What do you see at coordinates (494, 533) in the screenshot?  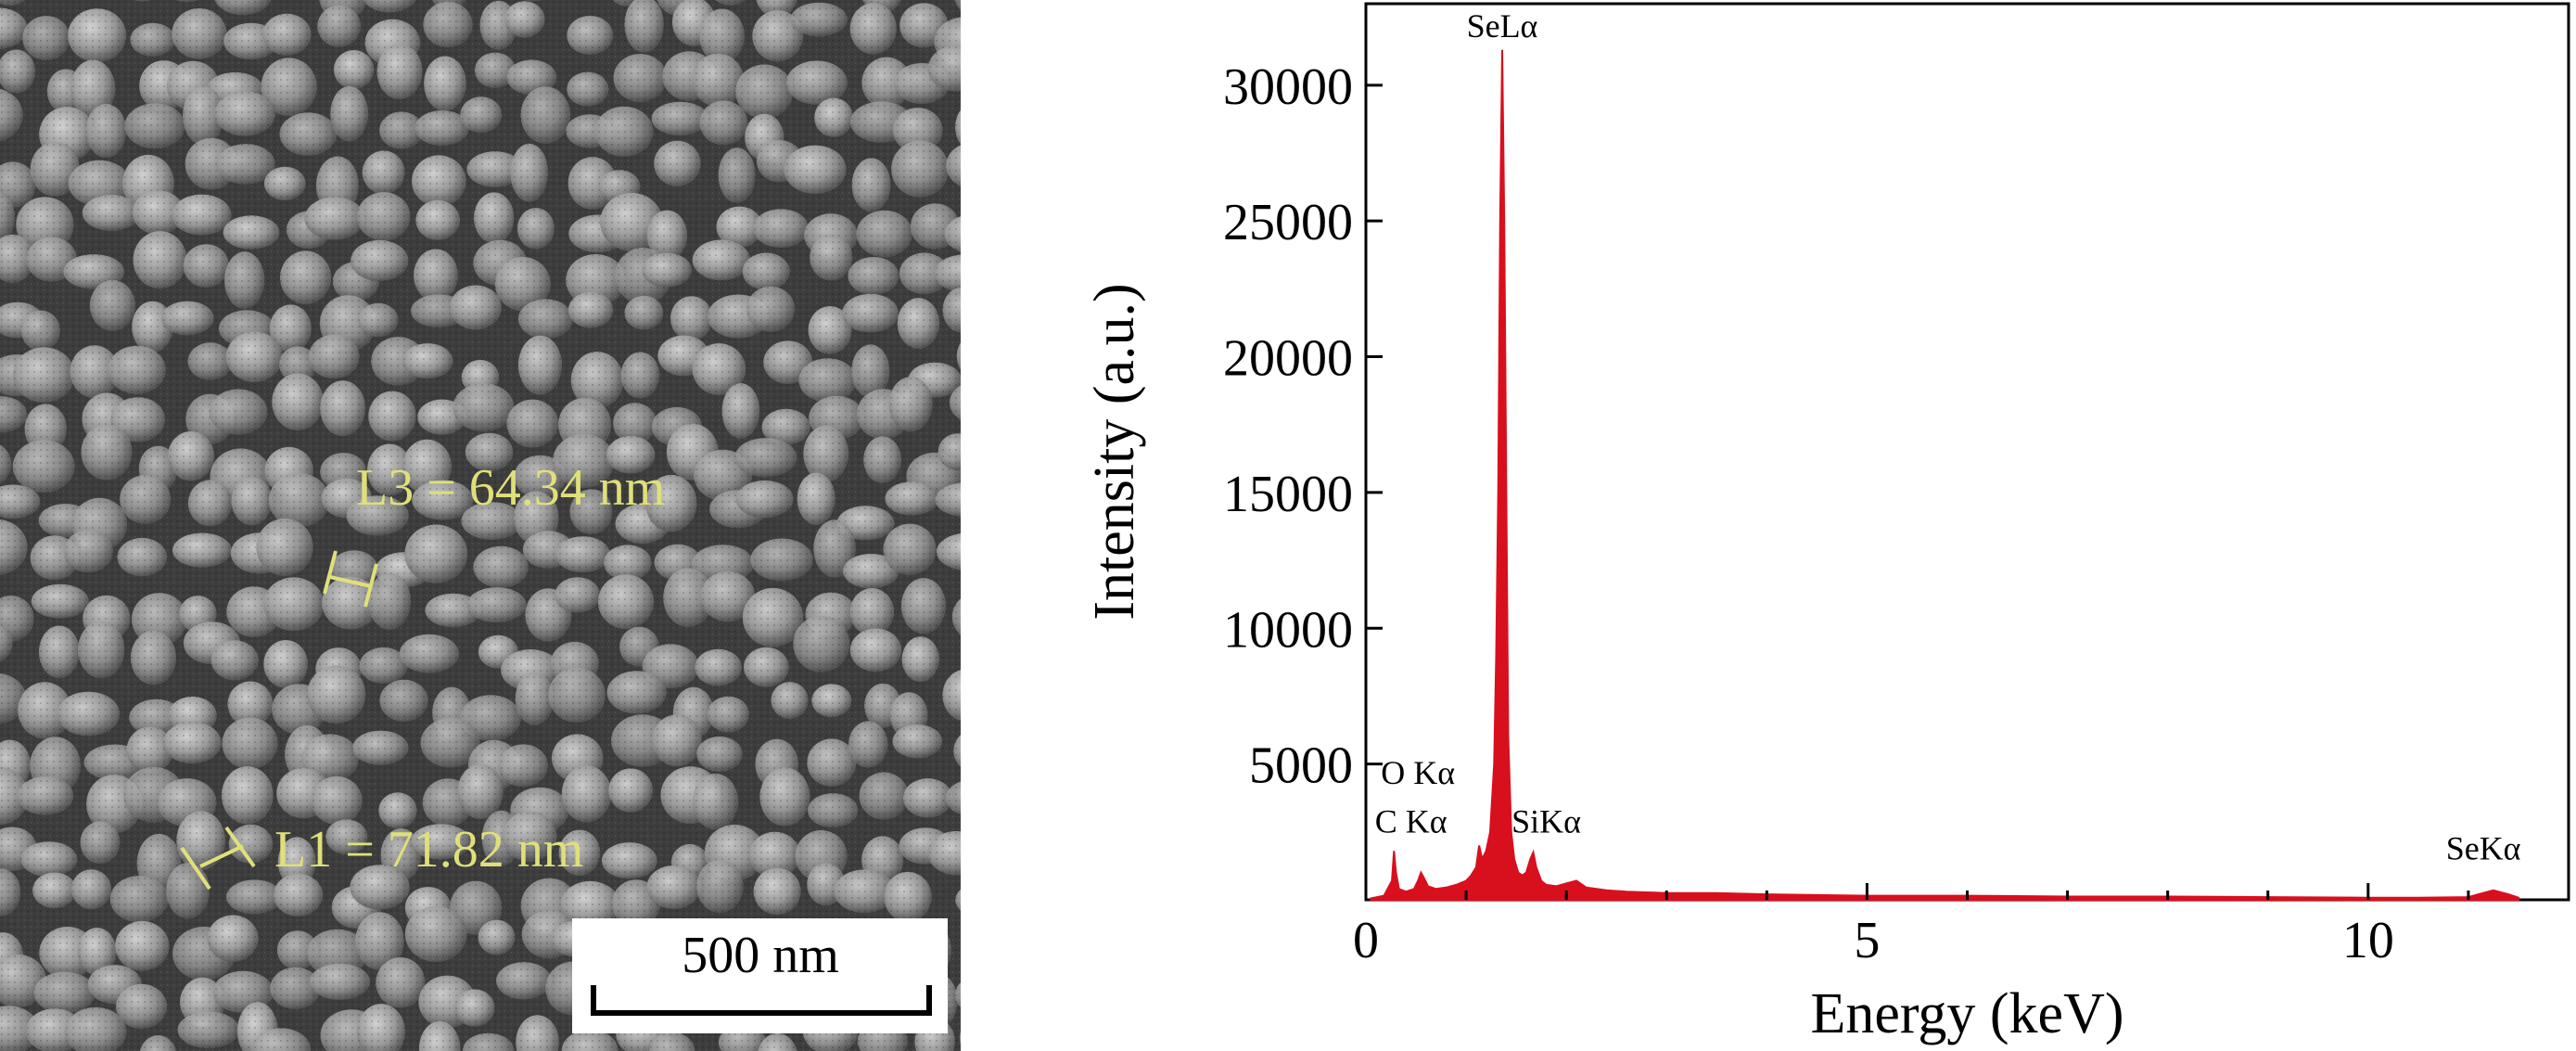 I see `measurement-l3: L3 = 64.34 nm` at bounding box center [494, 533].